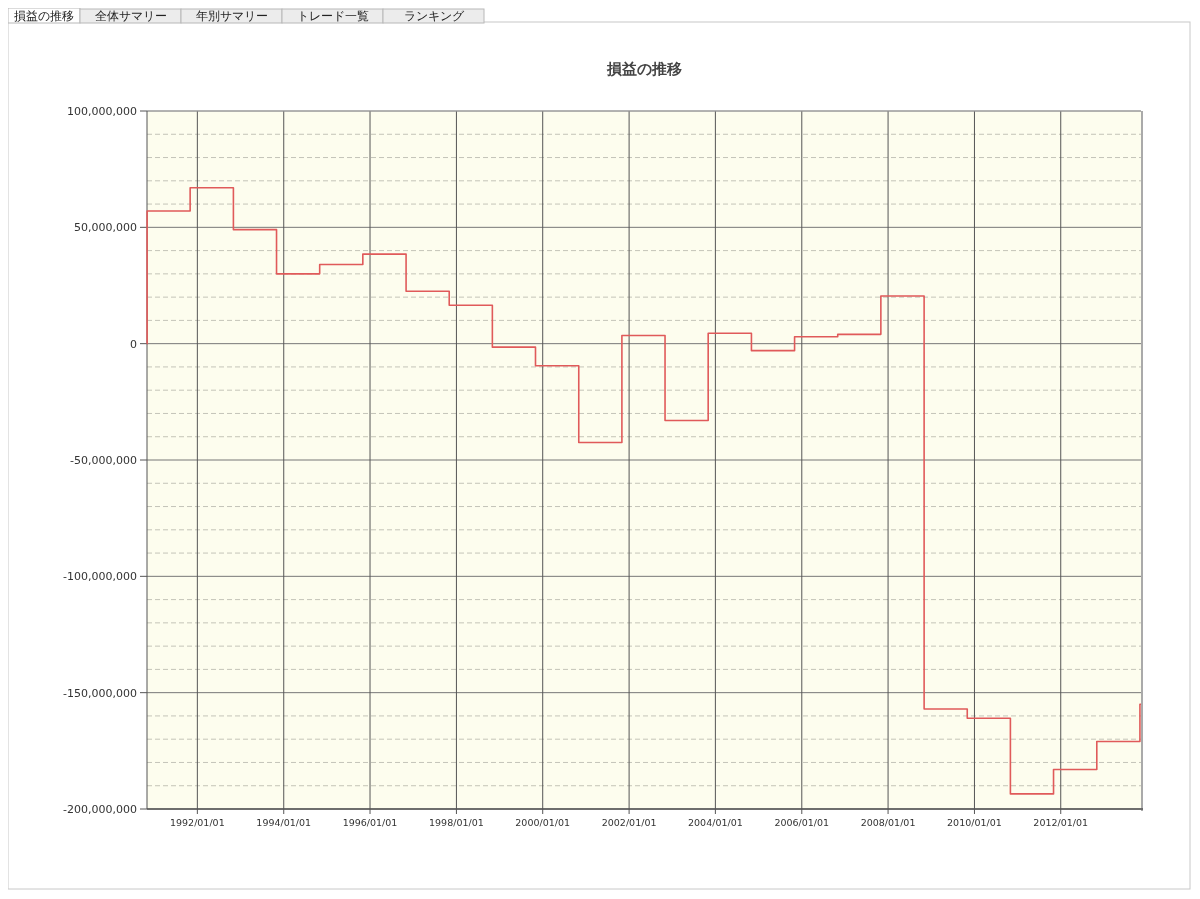 The height and width of the screenshot is (899, 1200). I want to click on x-tick-label: 2008/01/01, so click(888, 822).